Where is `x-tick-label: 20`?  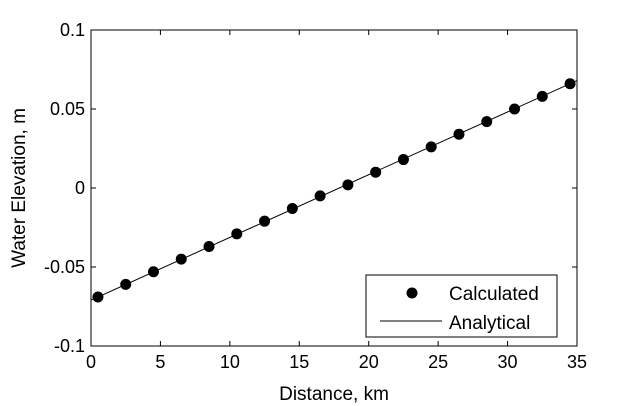 x-tick-label: 20 is located at coordinates (369, 362).